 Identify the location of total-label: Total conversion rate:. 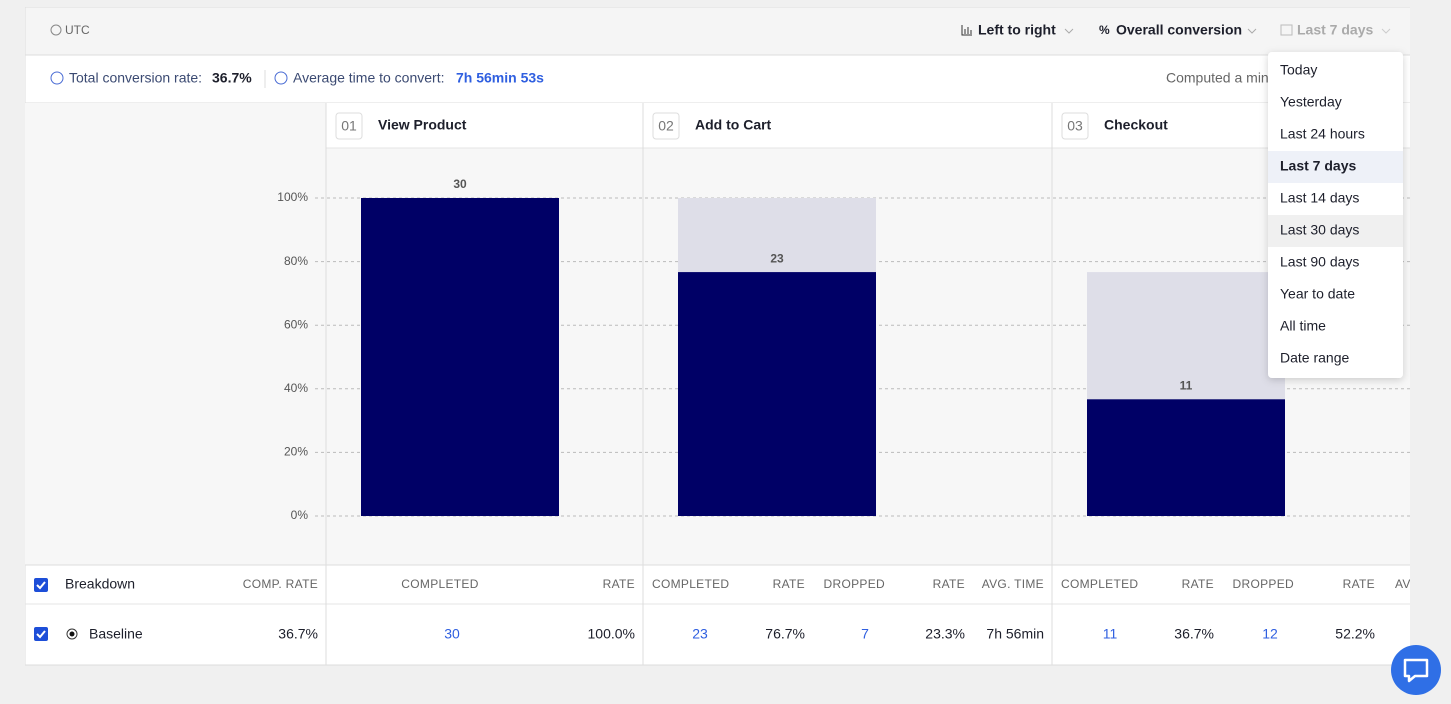
(135, 78).